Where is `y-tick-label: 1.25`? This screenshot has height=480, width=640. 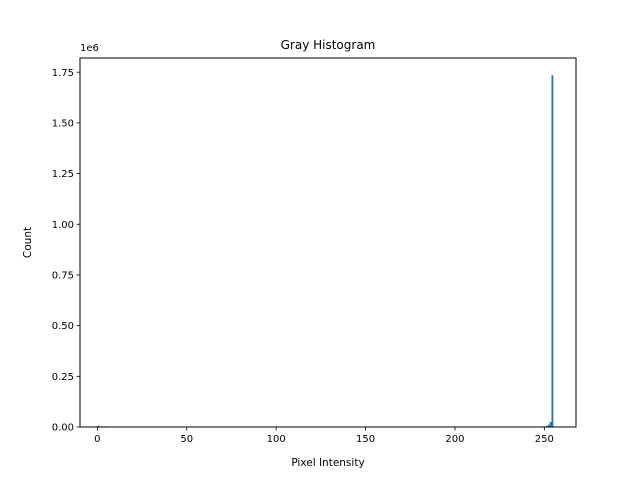 y-tick-label: 1.25 is located at coordinates (63, 174).